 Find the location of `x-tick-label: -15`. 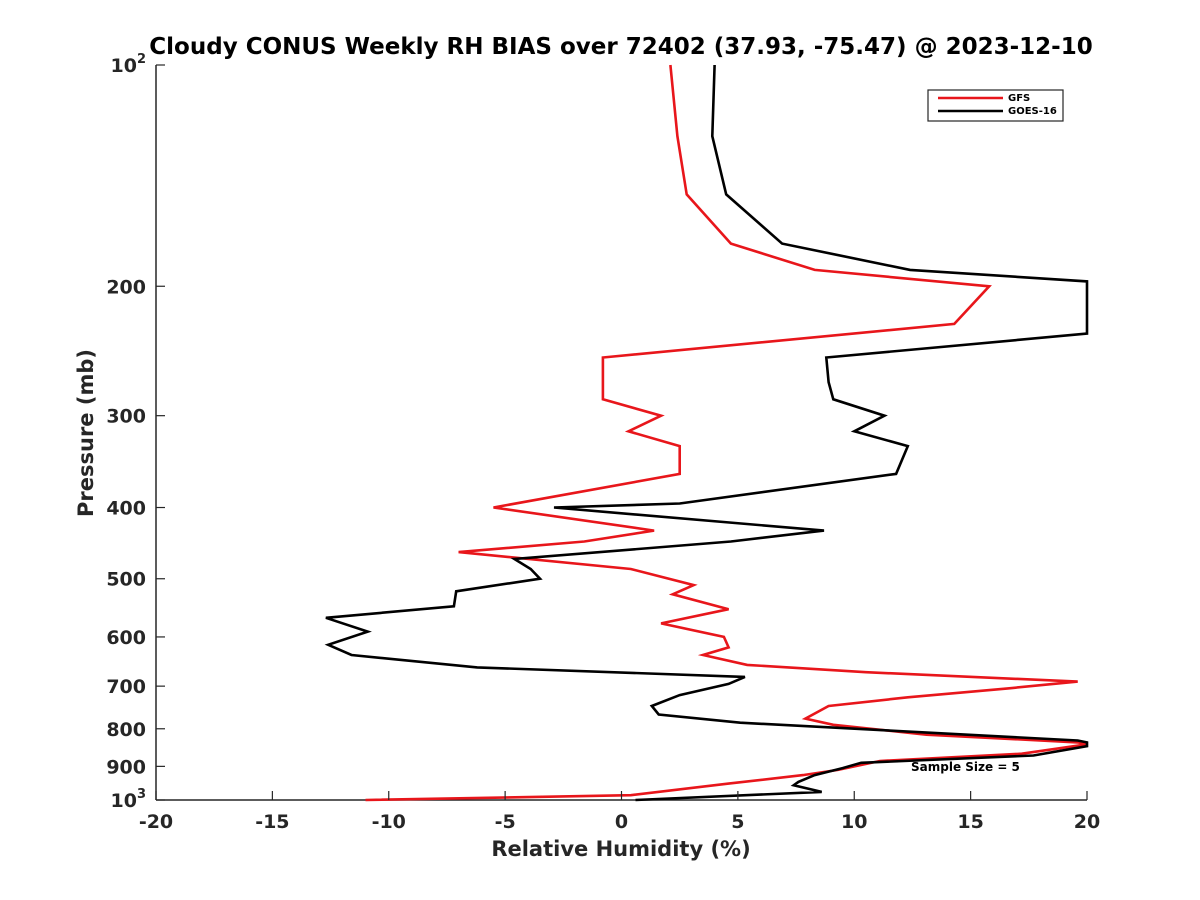

x-tick-label: -15 is located at coordinates (272, 822).